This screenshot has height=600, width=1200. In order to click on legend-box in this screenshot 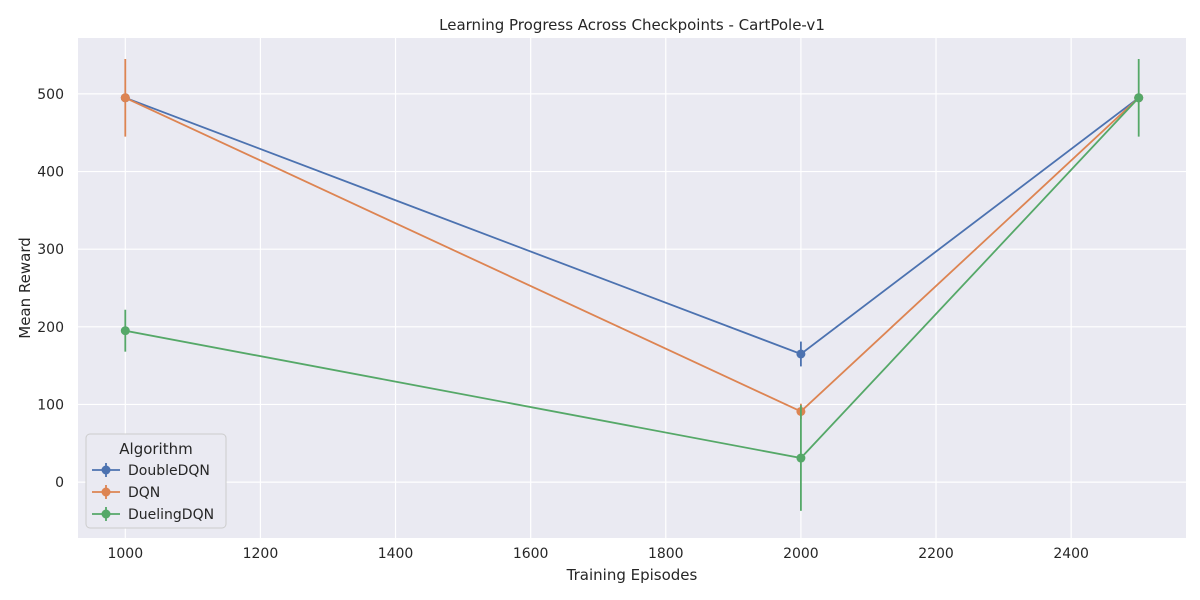, I will do `click(156, 481)`.